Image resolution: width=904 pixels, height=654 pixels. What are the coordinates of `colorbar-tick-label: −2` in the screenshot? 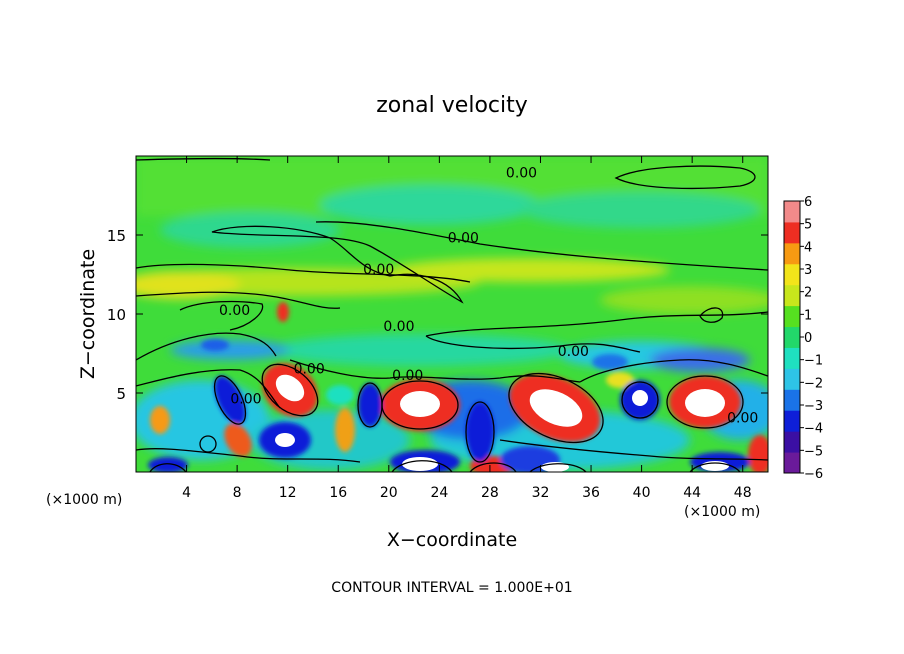 It's located at (813, 383).